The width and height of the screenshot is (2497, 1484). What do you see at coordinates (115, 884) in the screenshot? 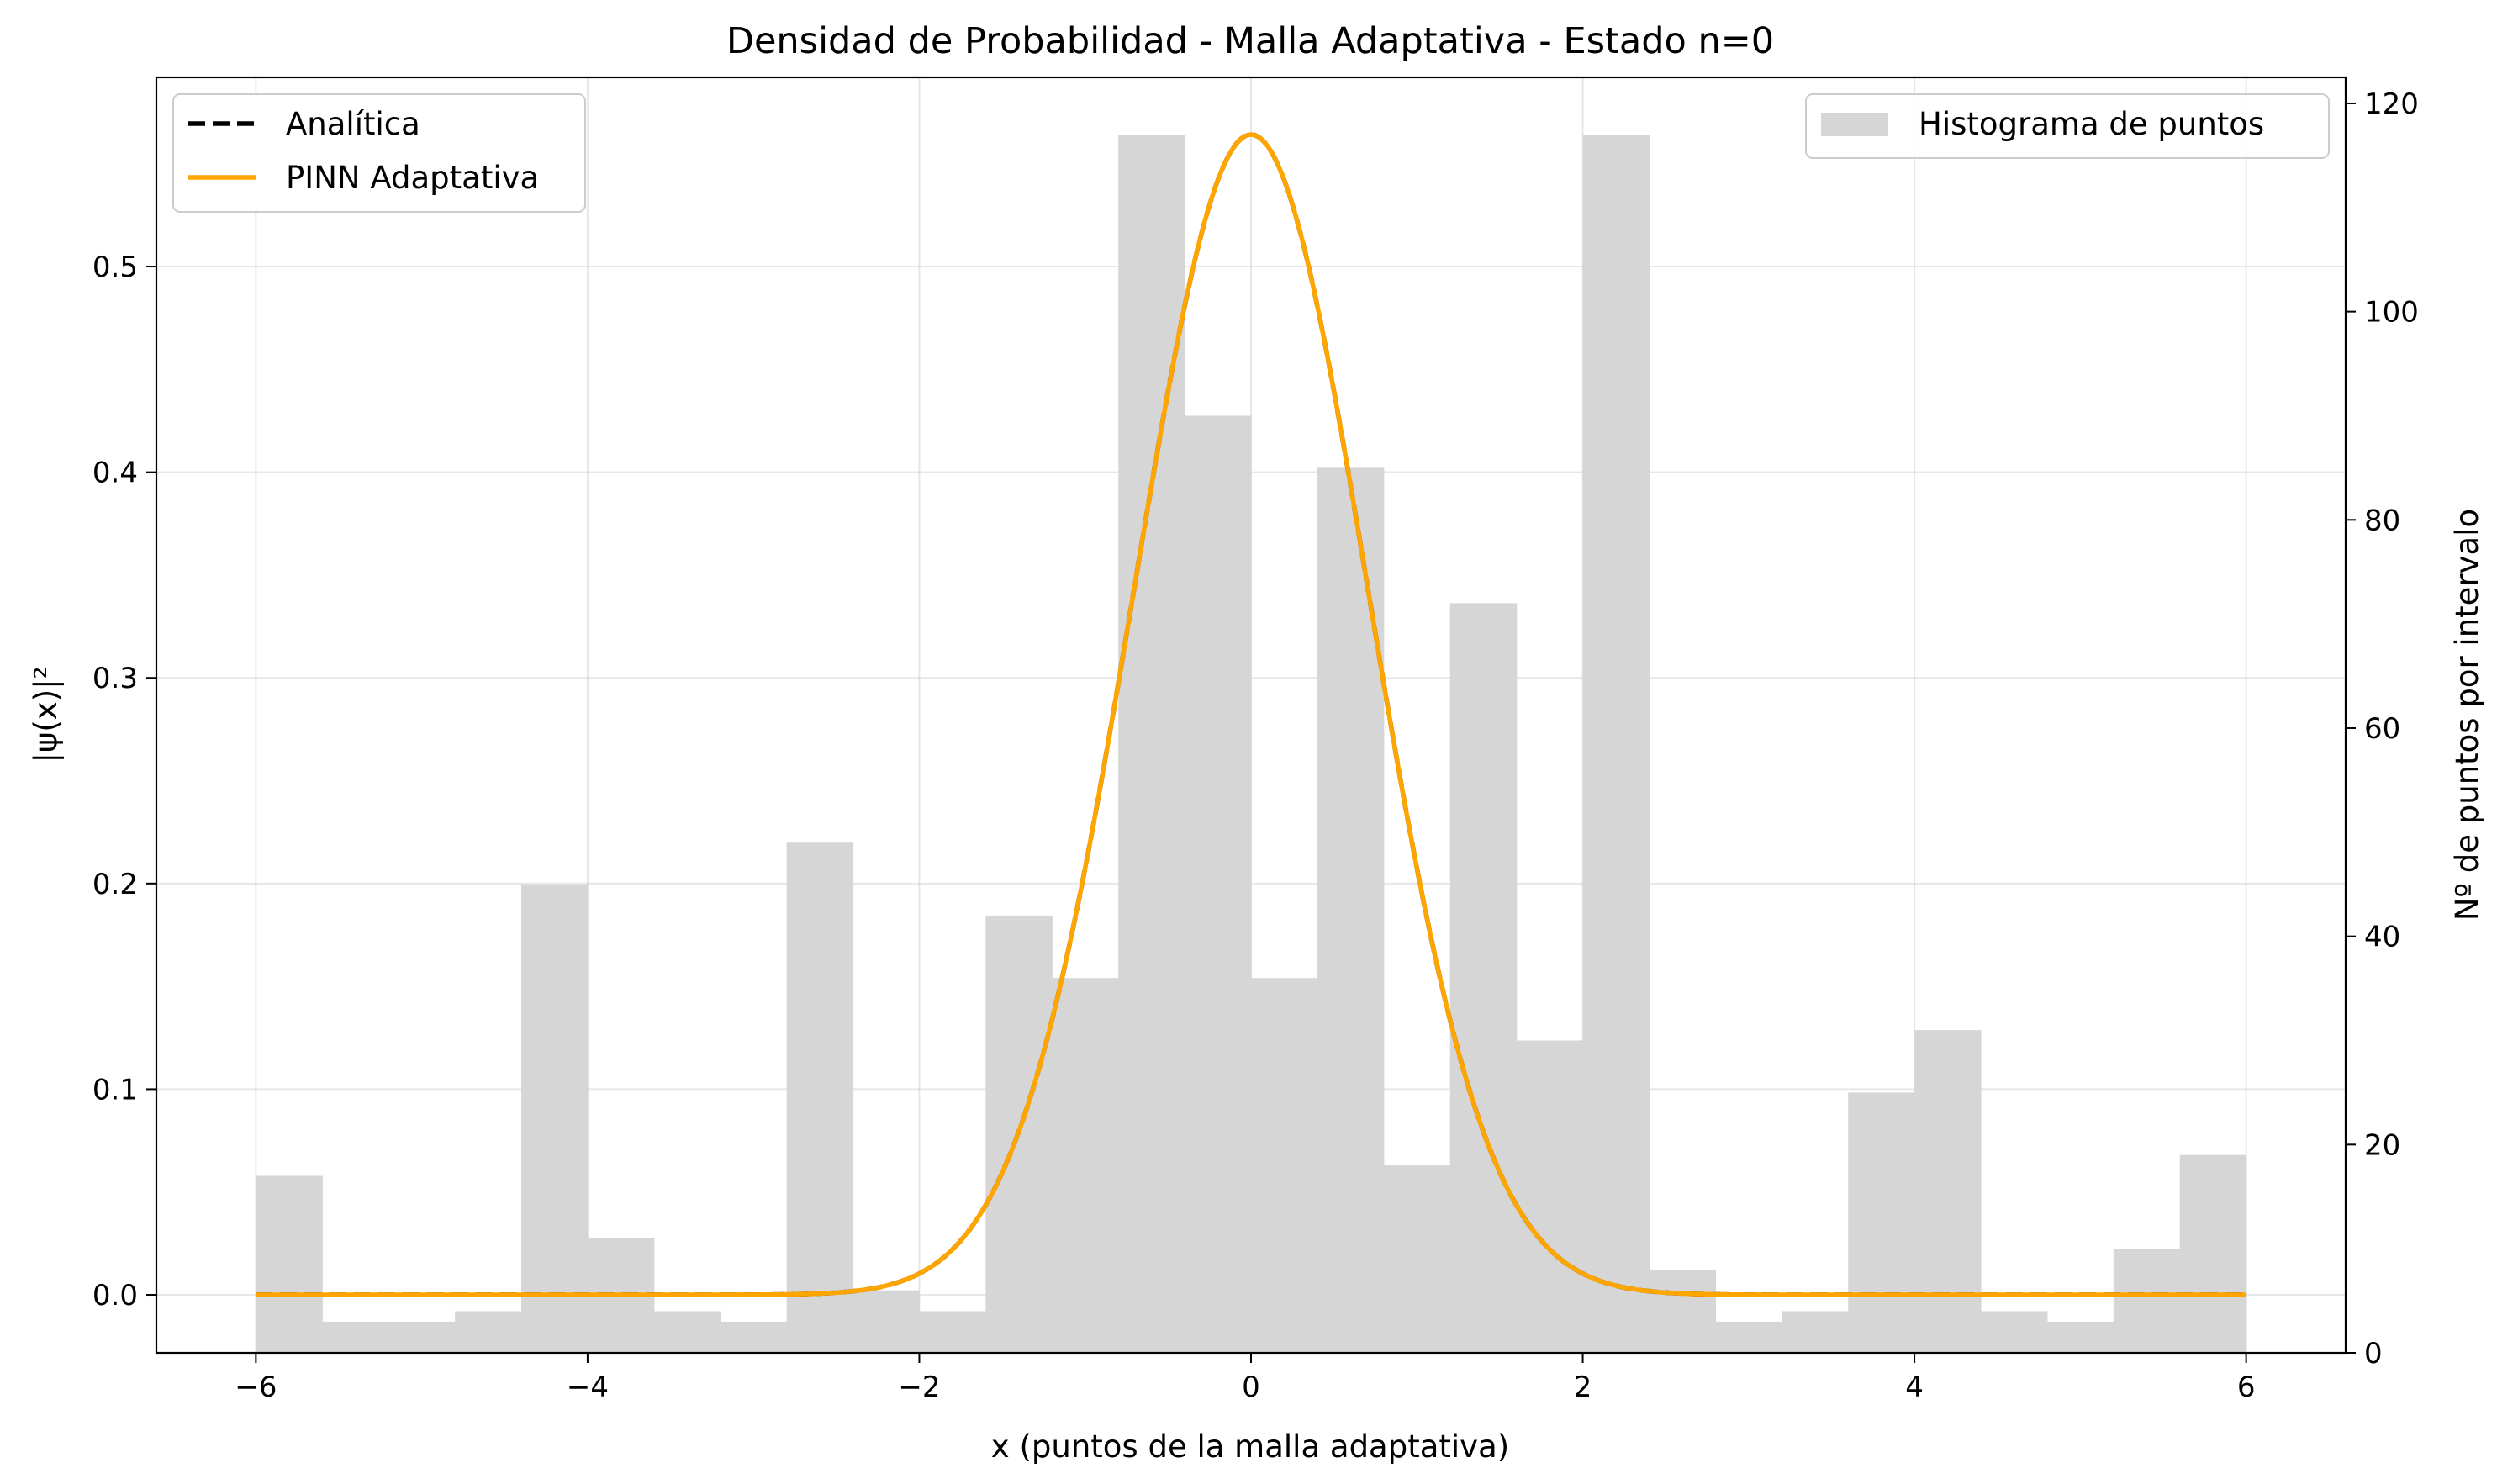
I see `y-left-tick-label: 0.2` at bounding box center [115, 884].